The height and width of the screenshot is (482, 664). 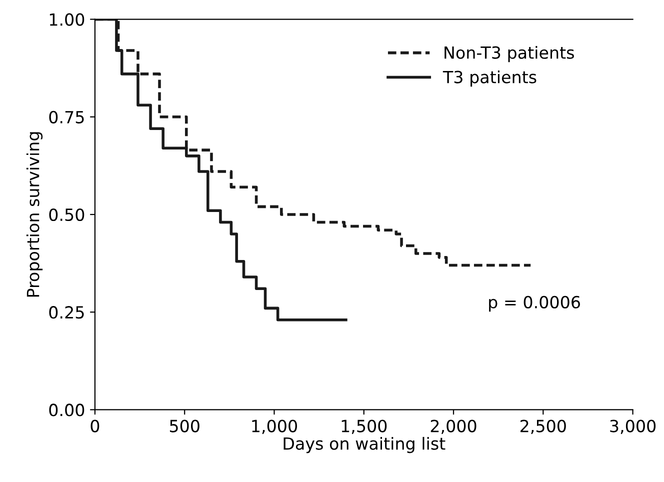 What do you see at coordinates (534, 304) in the screenshot?
I see `annotation: p = 0.0006` at bounding box center [534, 304].